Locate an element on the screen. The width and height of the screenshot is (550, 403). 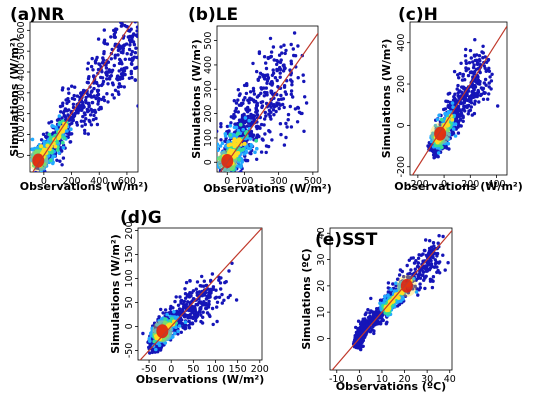
y-tick-label: 300 is located at coordinates (208, 89).